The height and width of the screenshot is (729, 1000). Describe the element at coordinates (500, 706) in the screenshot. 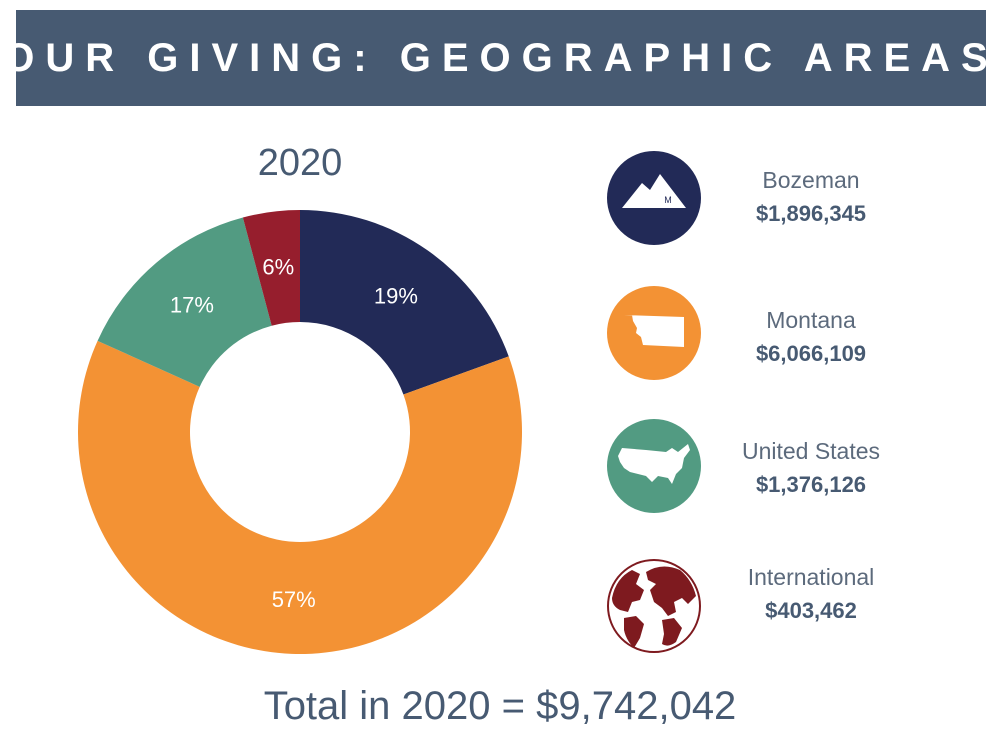

I see `total-summary: Total in 2020 = $9,742,042` at that location.